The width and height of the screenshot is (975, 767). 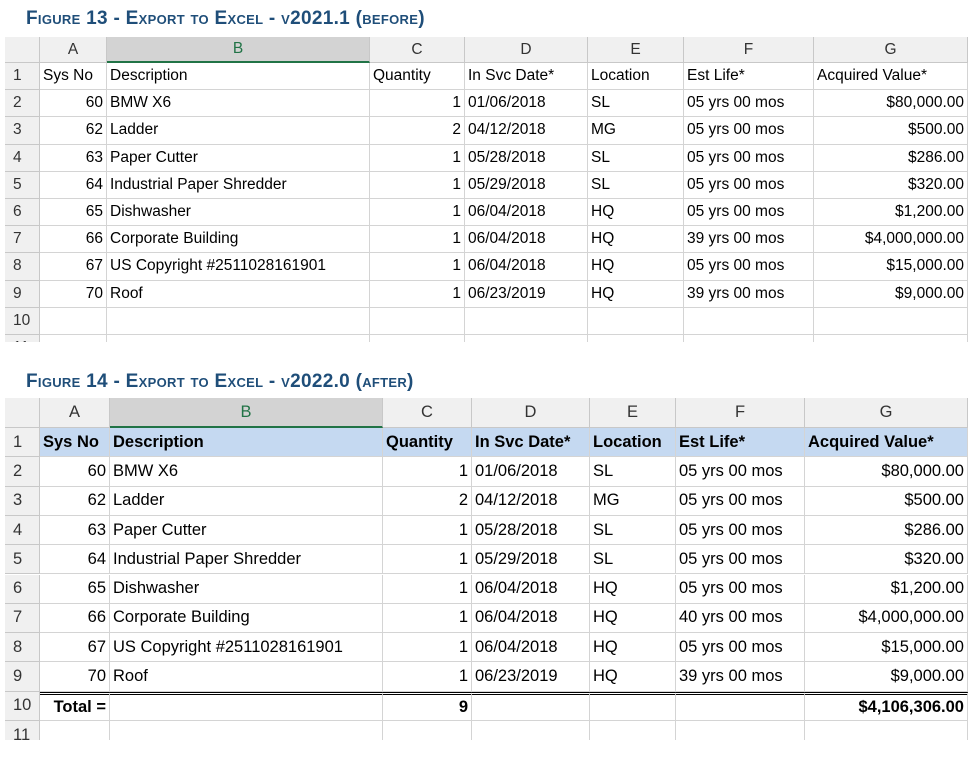 I want to click on row-number: 1, so click(x=22, y=443).